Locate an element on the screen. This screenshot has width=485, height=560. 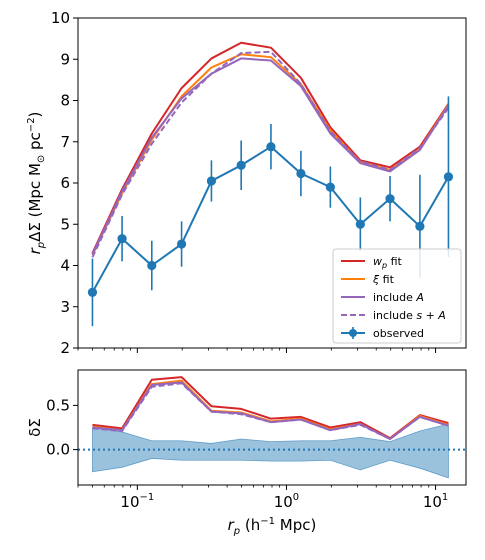
y-tick-label: 10 is located at coordinates (60, 18).